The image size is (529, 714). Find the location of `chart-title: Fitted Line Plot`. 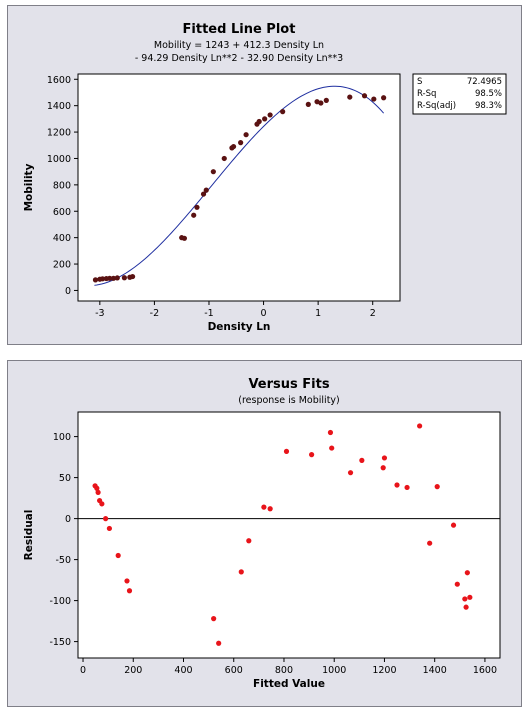

chart-title: Fitted Line Plot is located at coordinates (239, 29).